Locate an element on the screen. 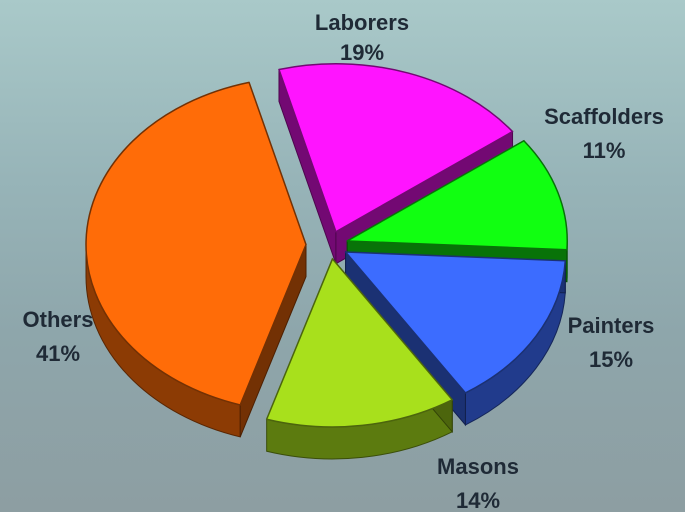  slice-label-scaffolders: Scaffolders is located at coordinates (604, 116).